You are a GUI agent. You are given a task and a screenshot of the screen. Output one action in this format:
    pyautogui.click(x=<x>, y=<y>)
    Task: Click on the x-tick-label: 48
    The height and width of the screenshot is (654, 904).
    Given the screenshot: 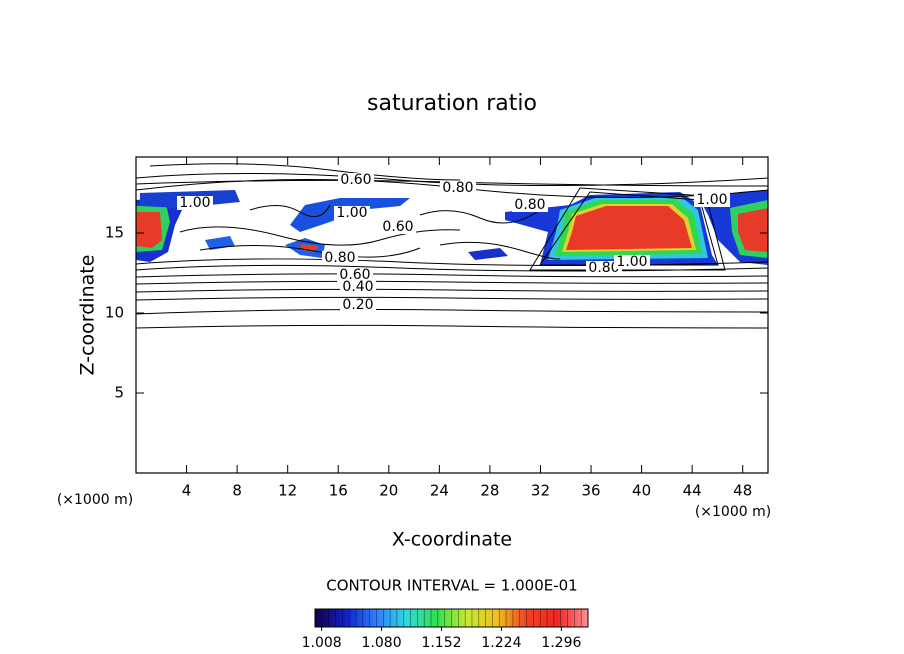 What is the action you would take?
    pyautogui.click(x=742, y=491)
    